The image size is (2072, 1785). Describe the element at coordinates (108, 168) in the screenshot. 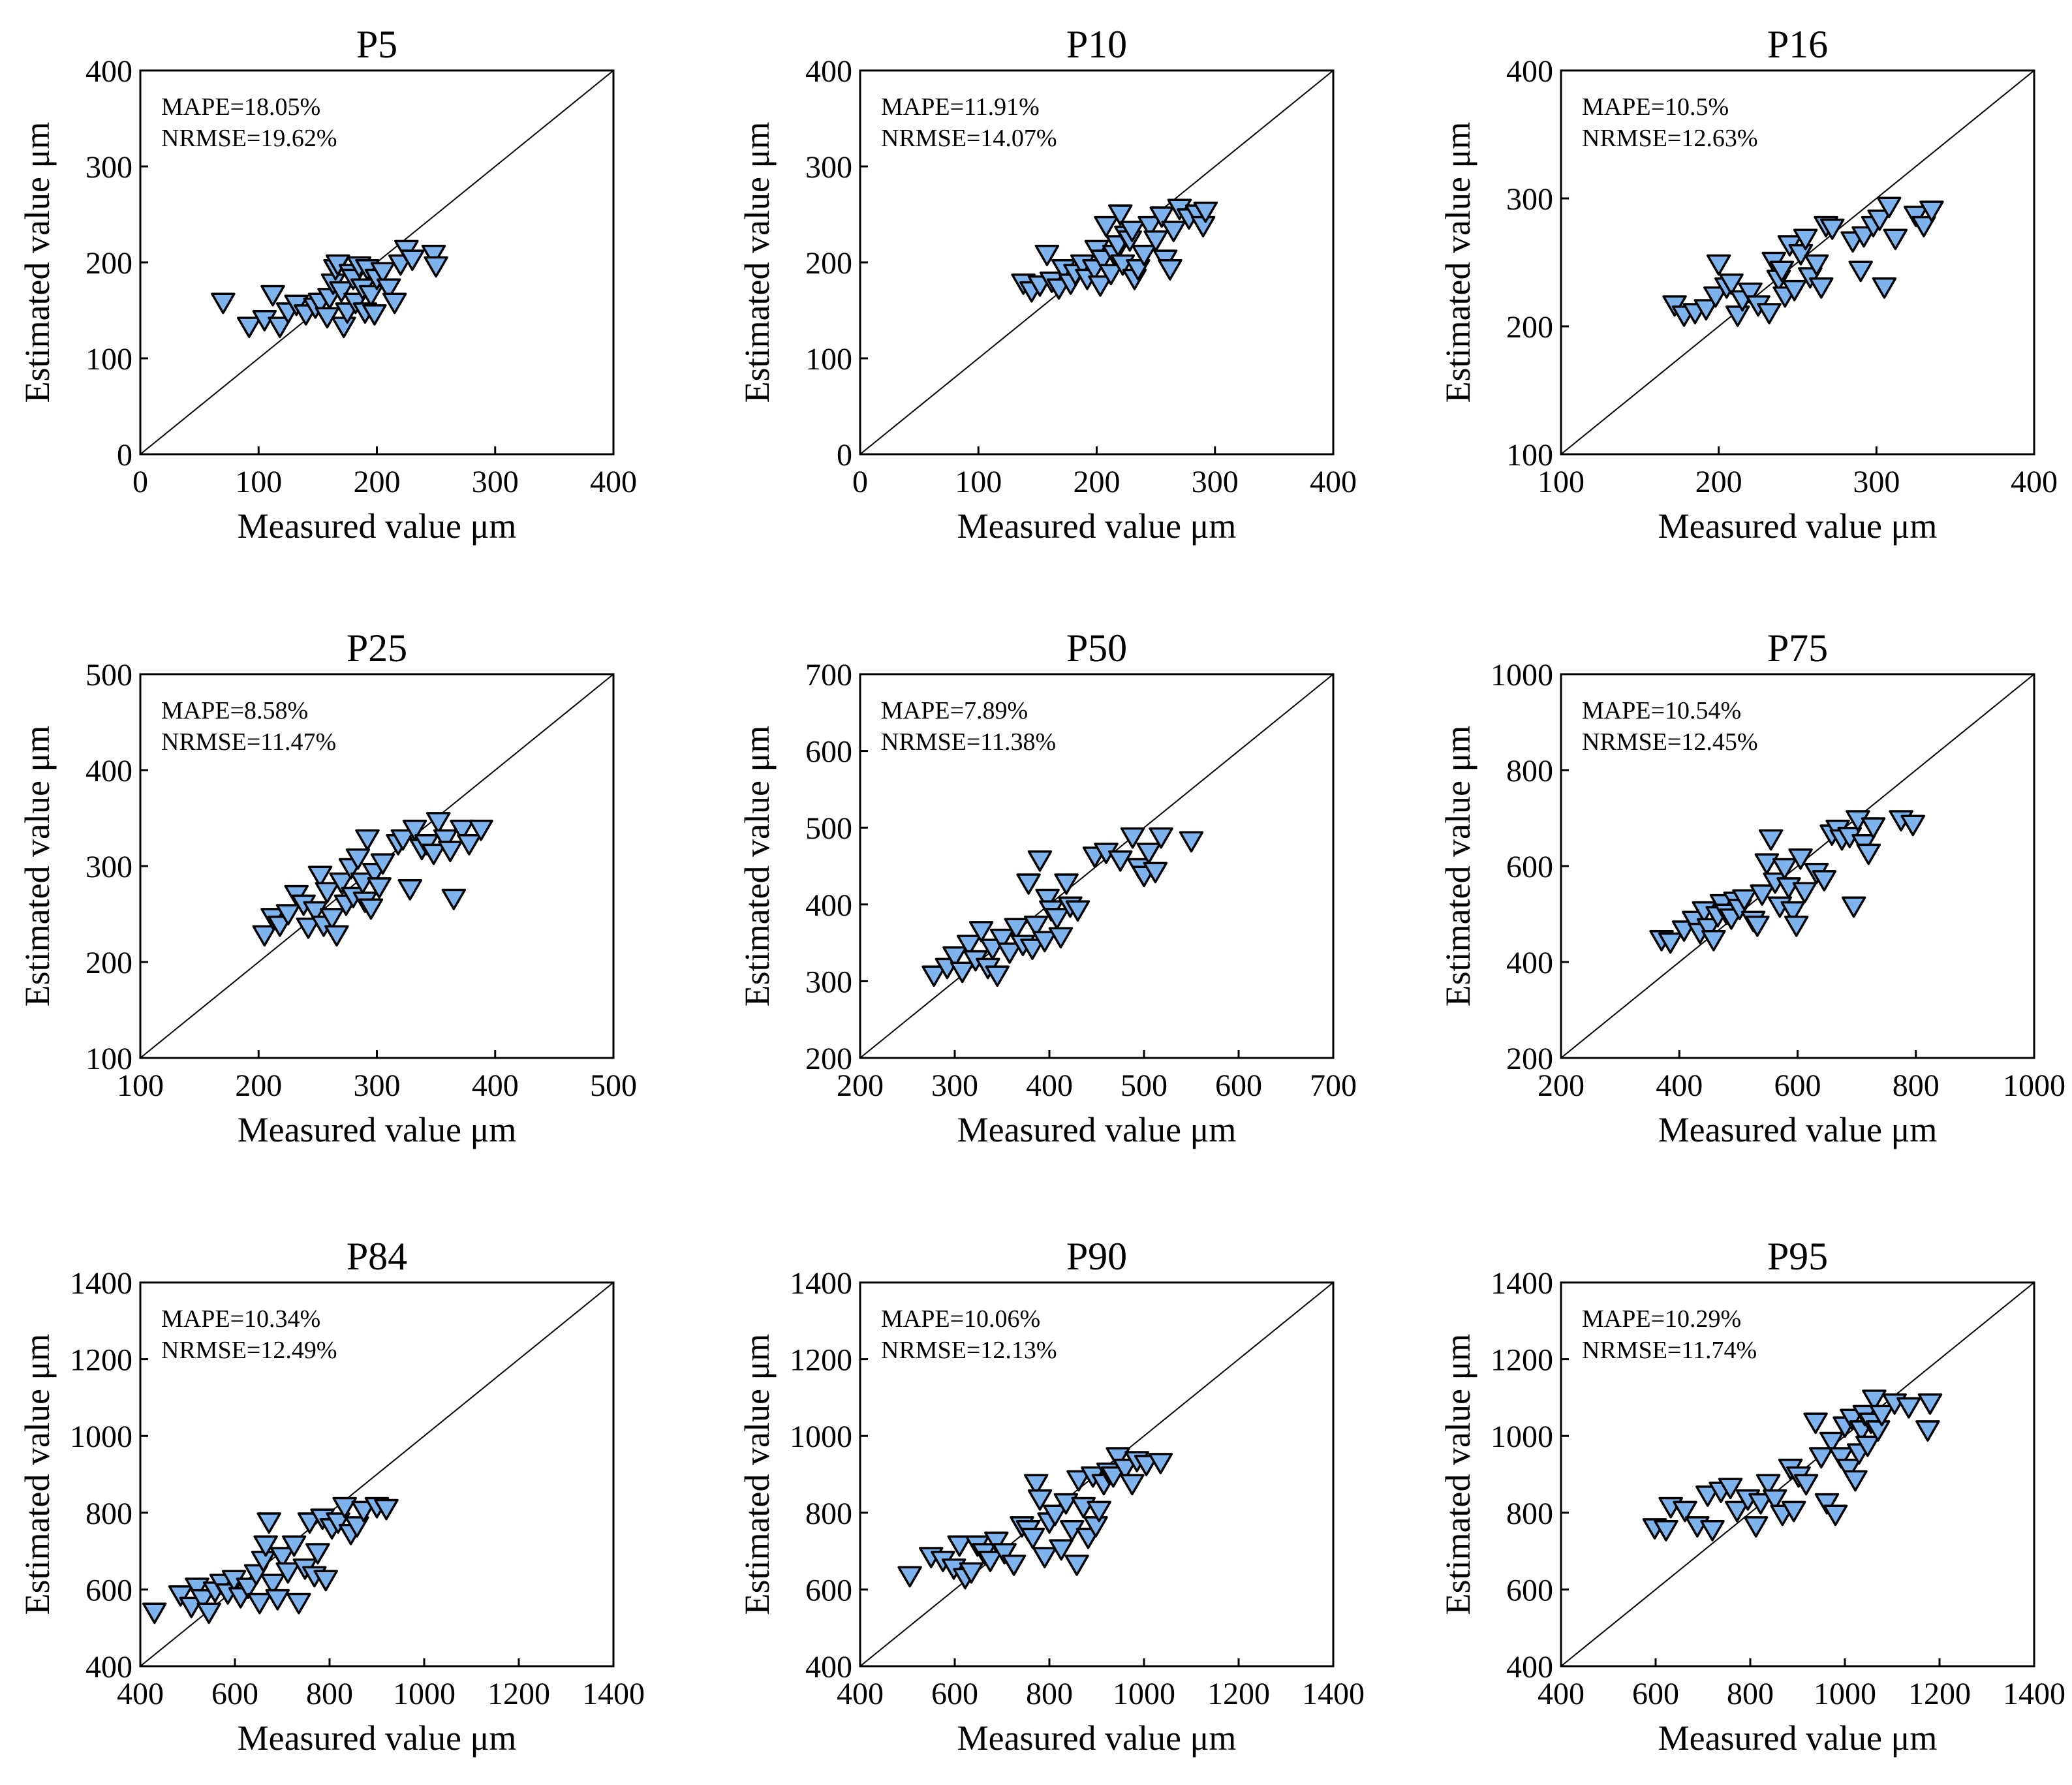

I see `chart-0-ytick-label-3: 300` at that location.